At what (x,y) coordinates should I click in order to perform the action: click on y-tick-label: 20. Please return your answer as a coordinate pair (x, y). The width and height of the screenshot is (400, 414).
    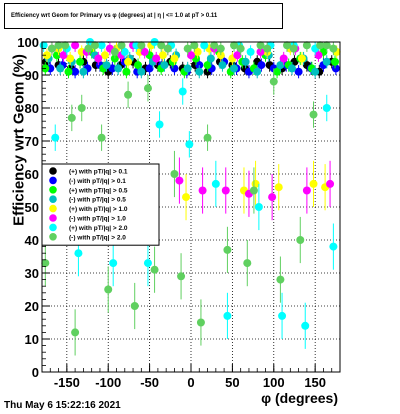
    Looking at the image, I should click on (32, 306).